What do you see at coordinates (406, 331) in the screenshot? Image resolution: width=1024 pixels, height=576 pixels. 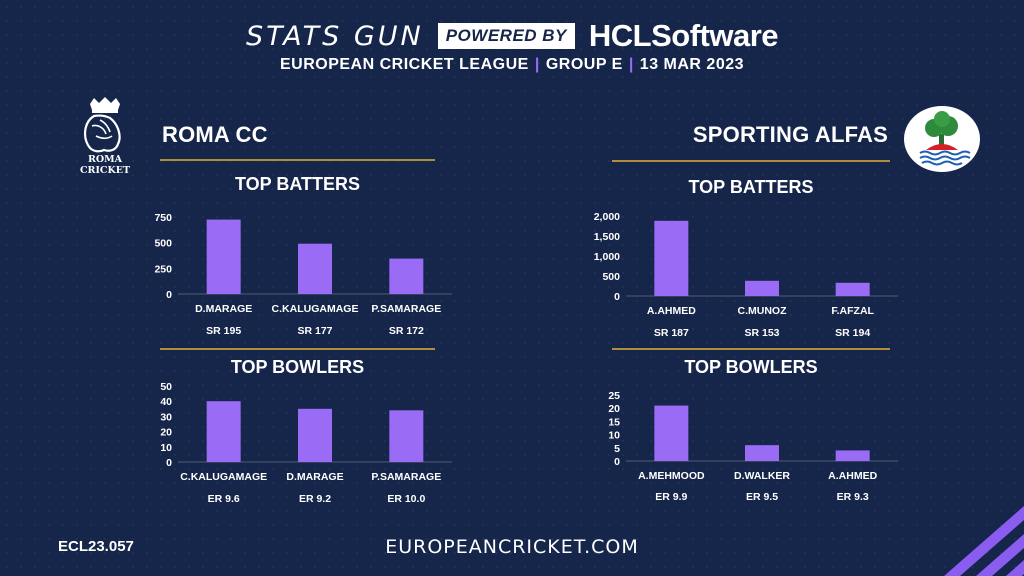 I see `stat-label: SR 172` at bounding box center [406, 331].